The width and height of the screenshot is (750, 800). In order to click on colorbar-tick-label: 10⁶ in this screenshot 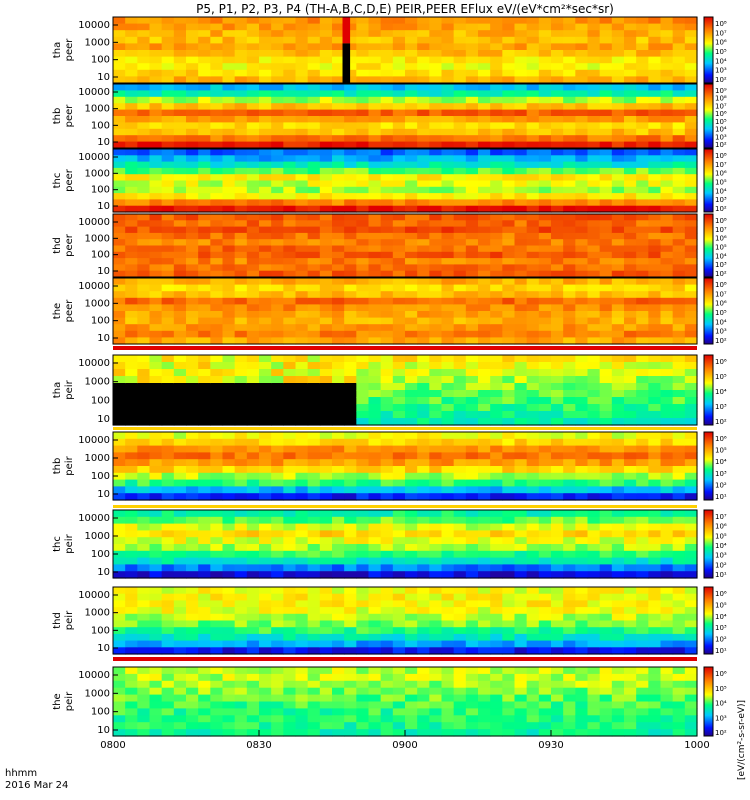, I will do `click(721, 439)`.